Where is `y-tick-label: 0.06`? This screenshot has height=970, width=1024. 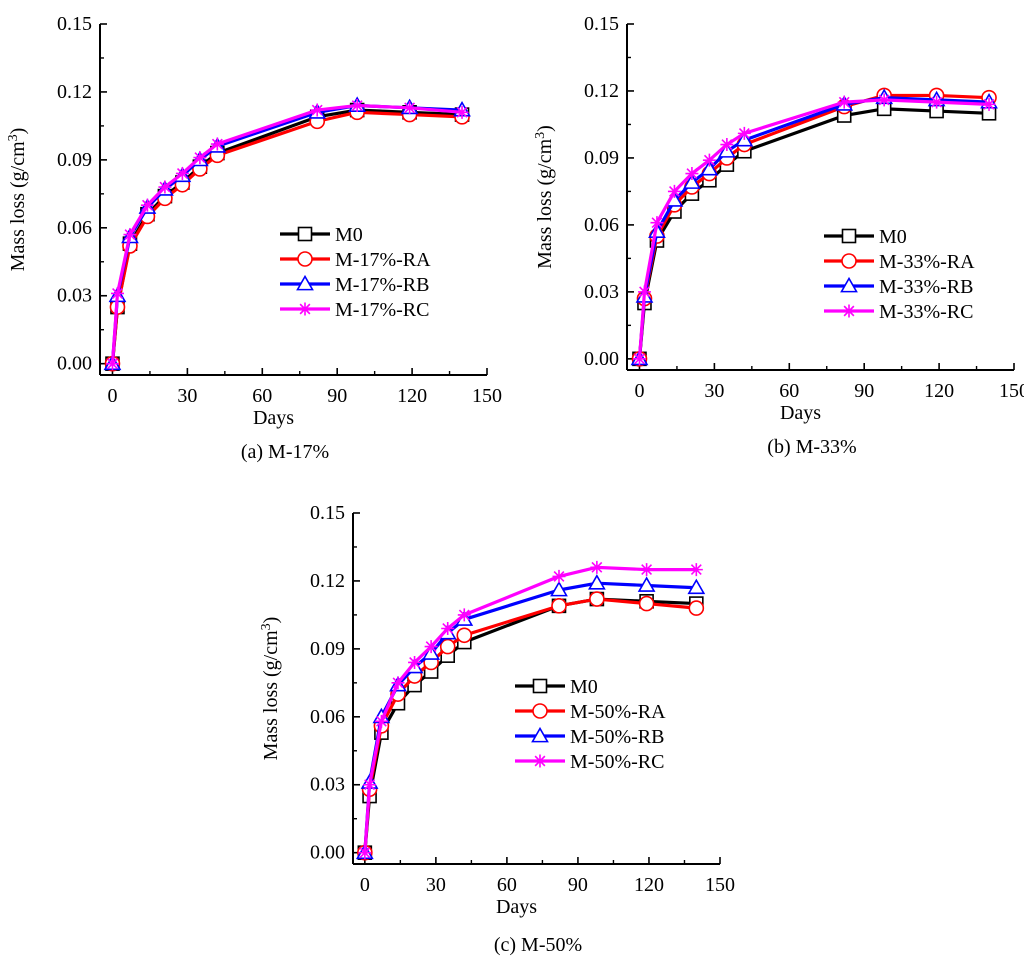 y-tick-label: 0.06 is located at coordinates (74, 228).